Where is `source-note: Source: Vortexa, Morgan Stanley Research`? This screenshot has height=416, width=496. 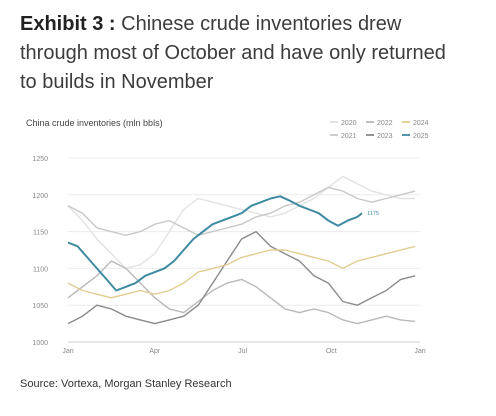
source-note: Source: Vortexa, Morgan Stanley Research is located at coordinates (126, 384).